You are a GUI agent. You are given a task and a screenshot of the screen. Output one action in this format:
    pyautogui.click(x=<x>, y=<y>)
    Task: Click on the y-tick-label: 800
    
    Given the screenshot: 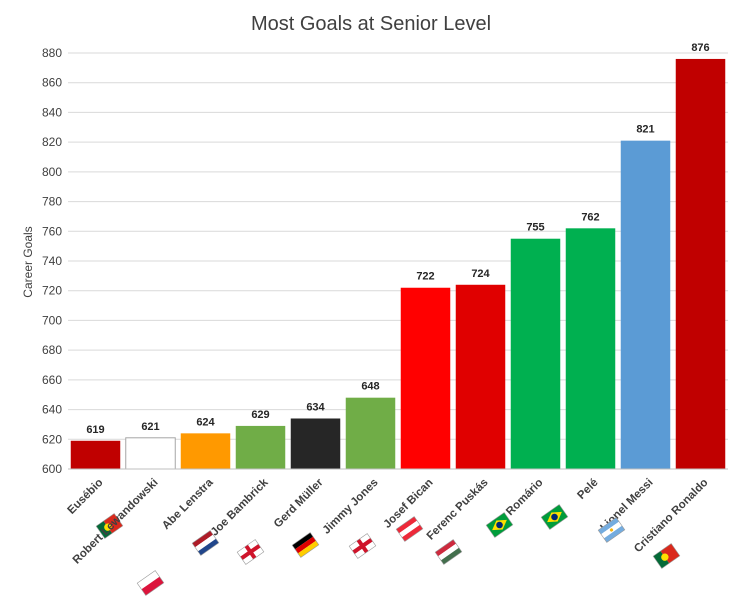 What is the action you would take?
    pyautogui.click(x=52, y=172)
    